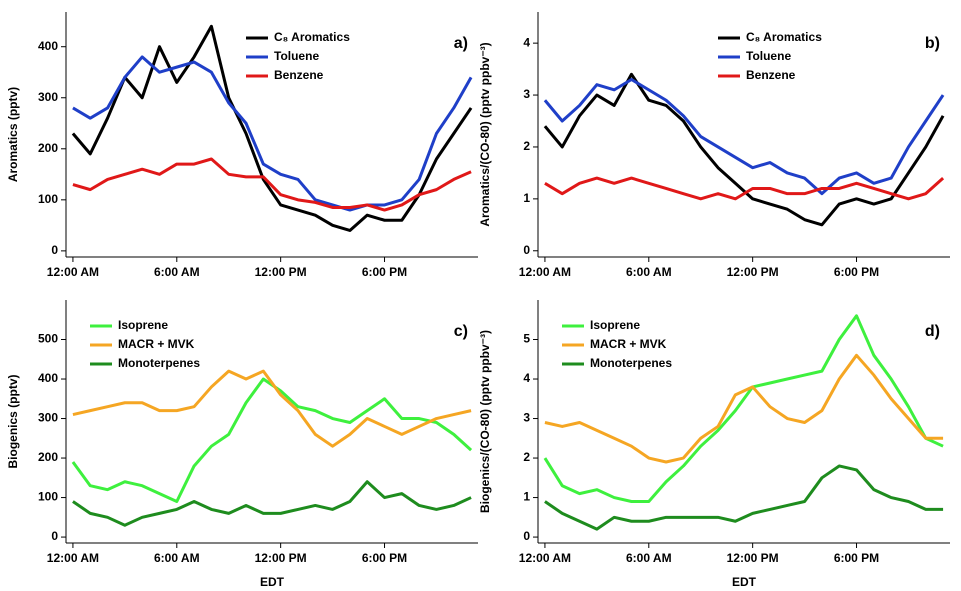 The width and height of the screenshot is (961, 591). I want to click on y-axis-label: Aromatics (pptv), so click(13, 134).